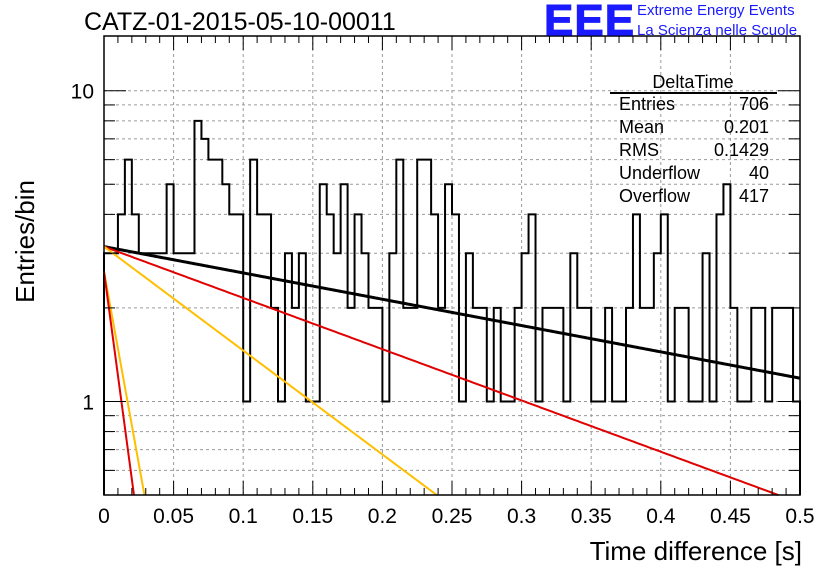 The height and width of the screenshot is (572, 836). What do you see at coordinates (88, 402) in the screenshot?
I see `y-tick-label: 1` at bounding box center [88, 402].